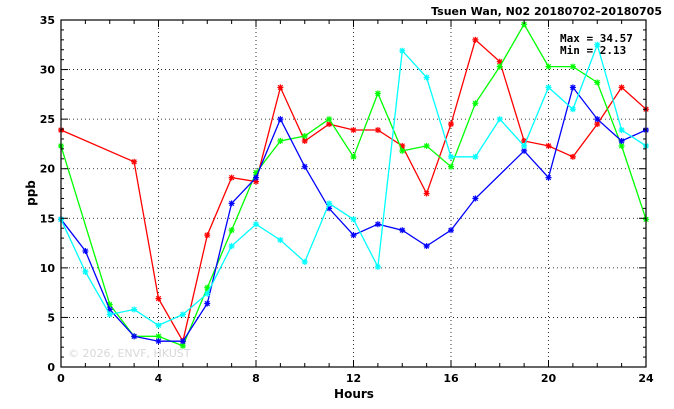  I want to click on x-tick-label: 24, so click(646, 378).